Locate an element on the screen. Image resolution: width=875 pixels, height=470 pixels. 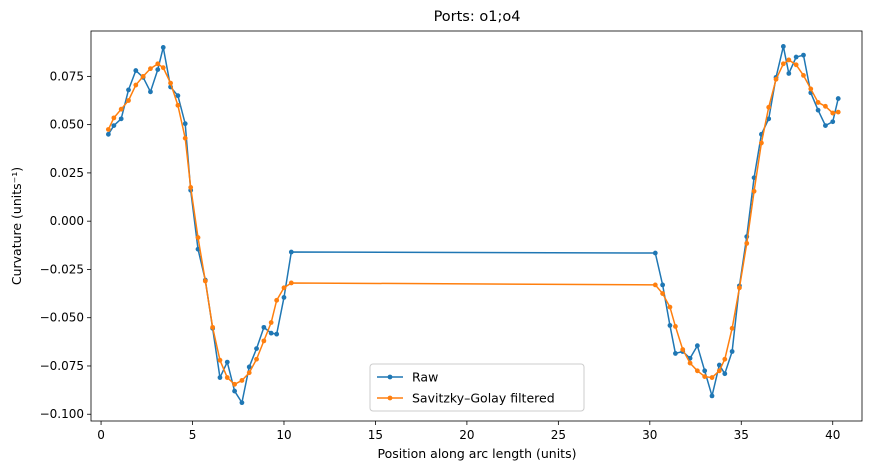
x-tick-label: 30 is located at coordinates (649, 435).